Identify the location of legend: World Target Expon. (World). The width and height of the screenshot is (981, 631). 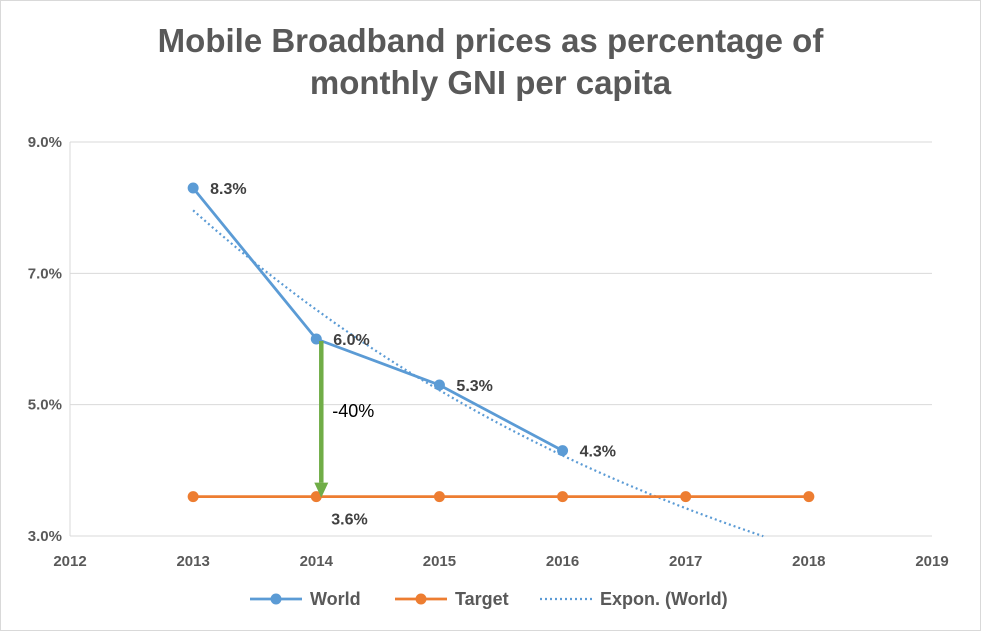
(489, 599).